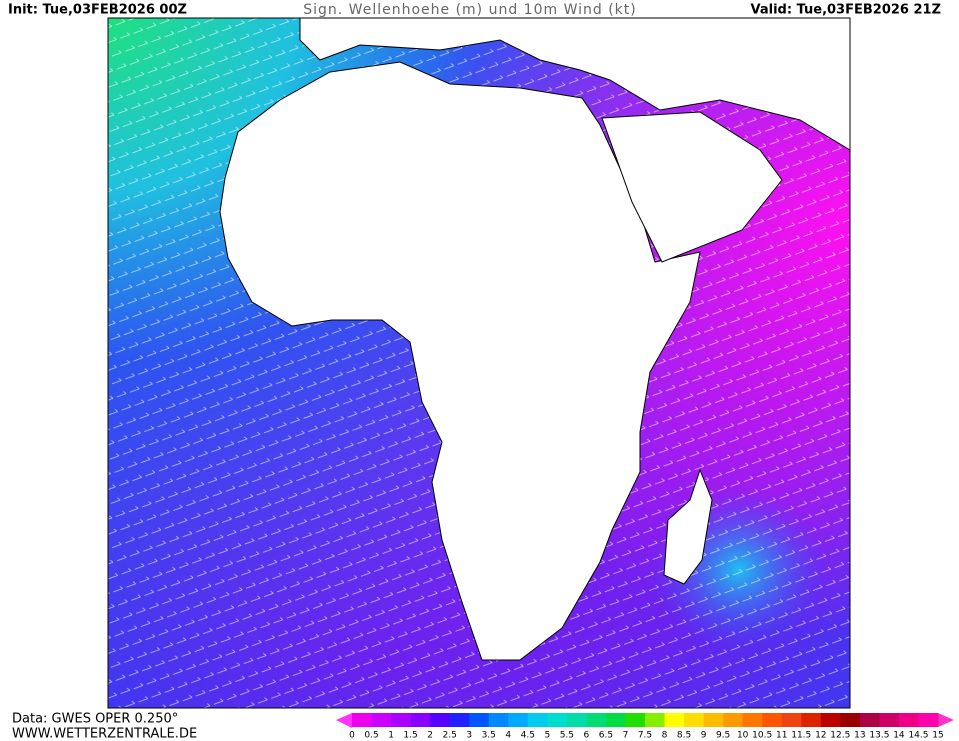 The width and height of the screenshot is (959, 741). Describe the element at coordinates (692, 187) in the screenshot. I see `arabia` at that location.